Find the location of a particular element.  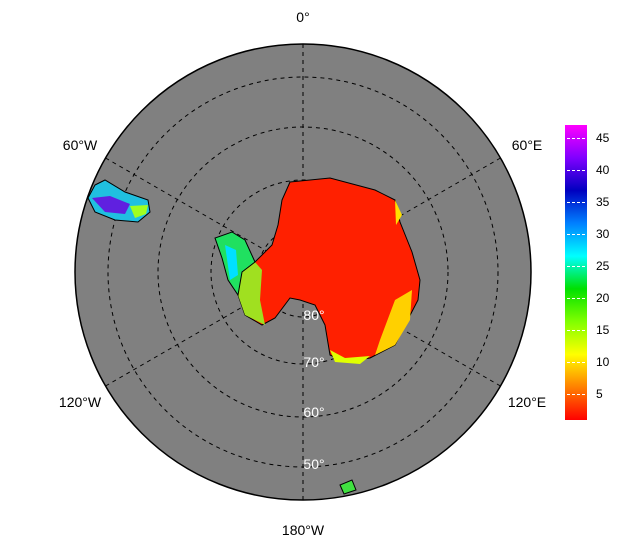

colorbar-tick-label: 15 is located at coordinates (603, 330).